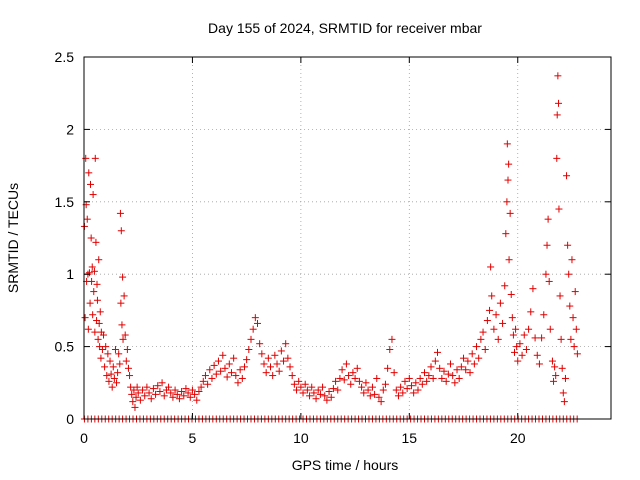  What do you see at coordinates (193, 438) in the screenshot?
I see `x-tick-label: 5` at bounding box center [193, 438].